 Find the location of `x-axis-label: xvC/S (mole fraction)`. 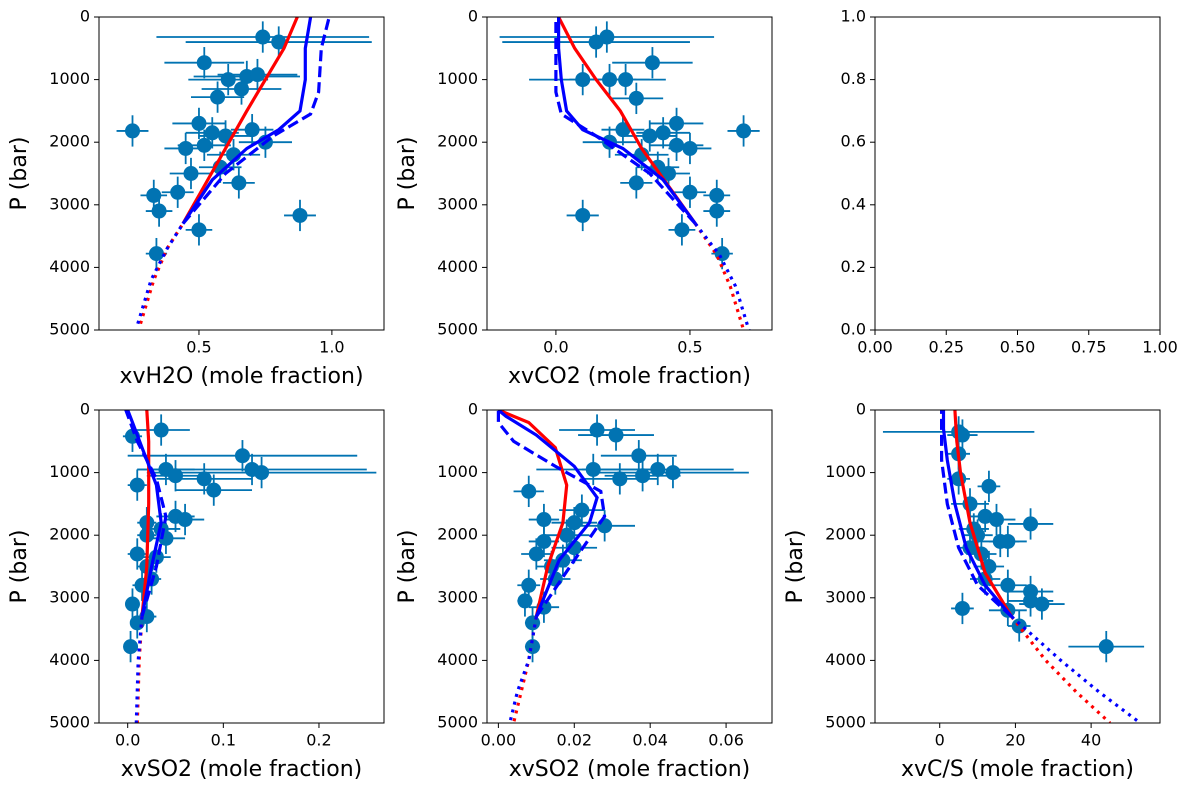

x-axis-label: xvC/S (mole fraction) is located at coordinates (1017, 769).